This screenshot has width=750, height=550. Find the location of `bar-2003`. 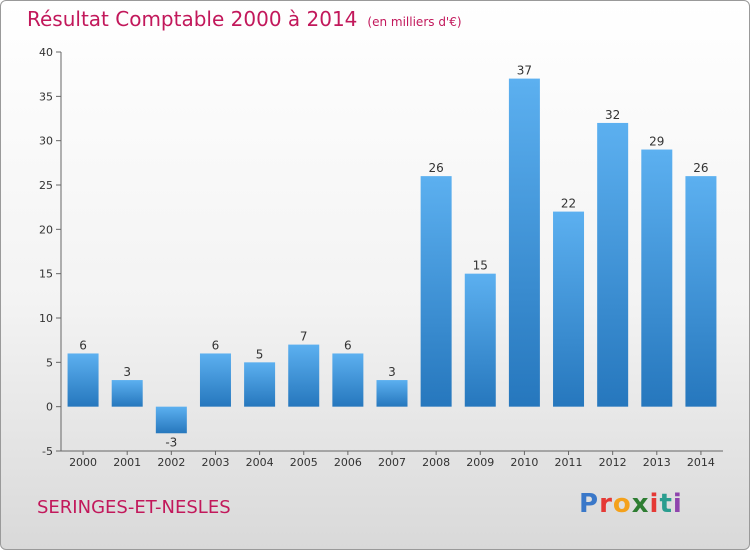

bar-2003 is located at coordinates (215, 380).